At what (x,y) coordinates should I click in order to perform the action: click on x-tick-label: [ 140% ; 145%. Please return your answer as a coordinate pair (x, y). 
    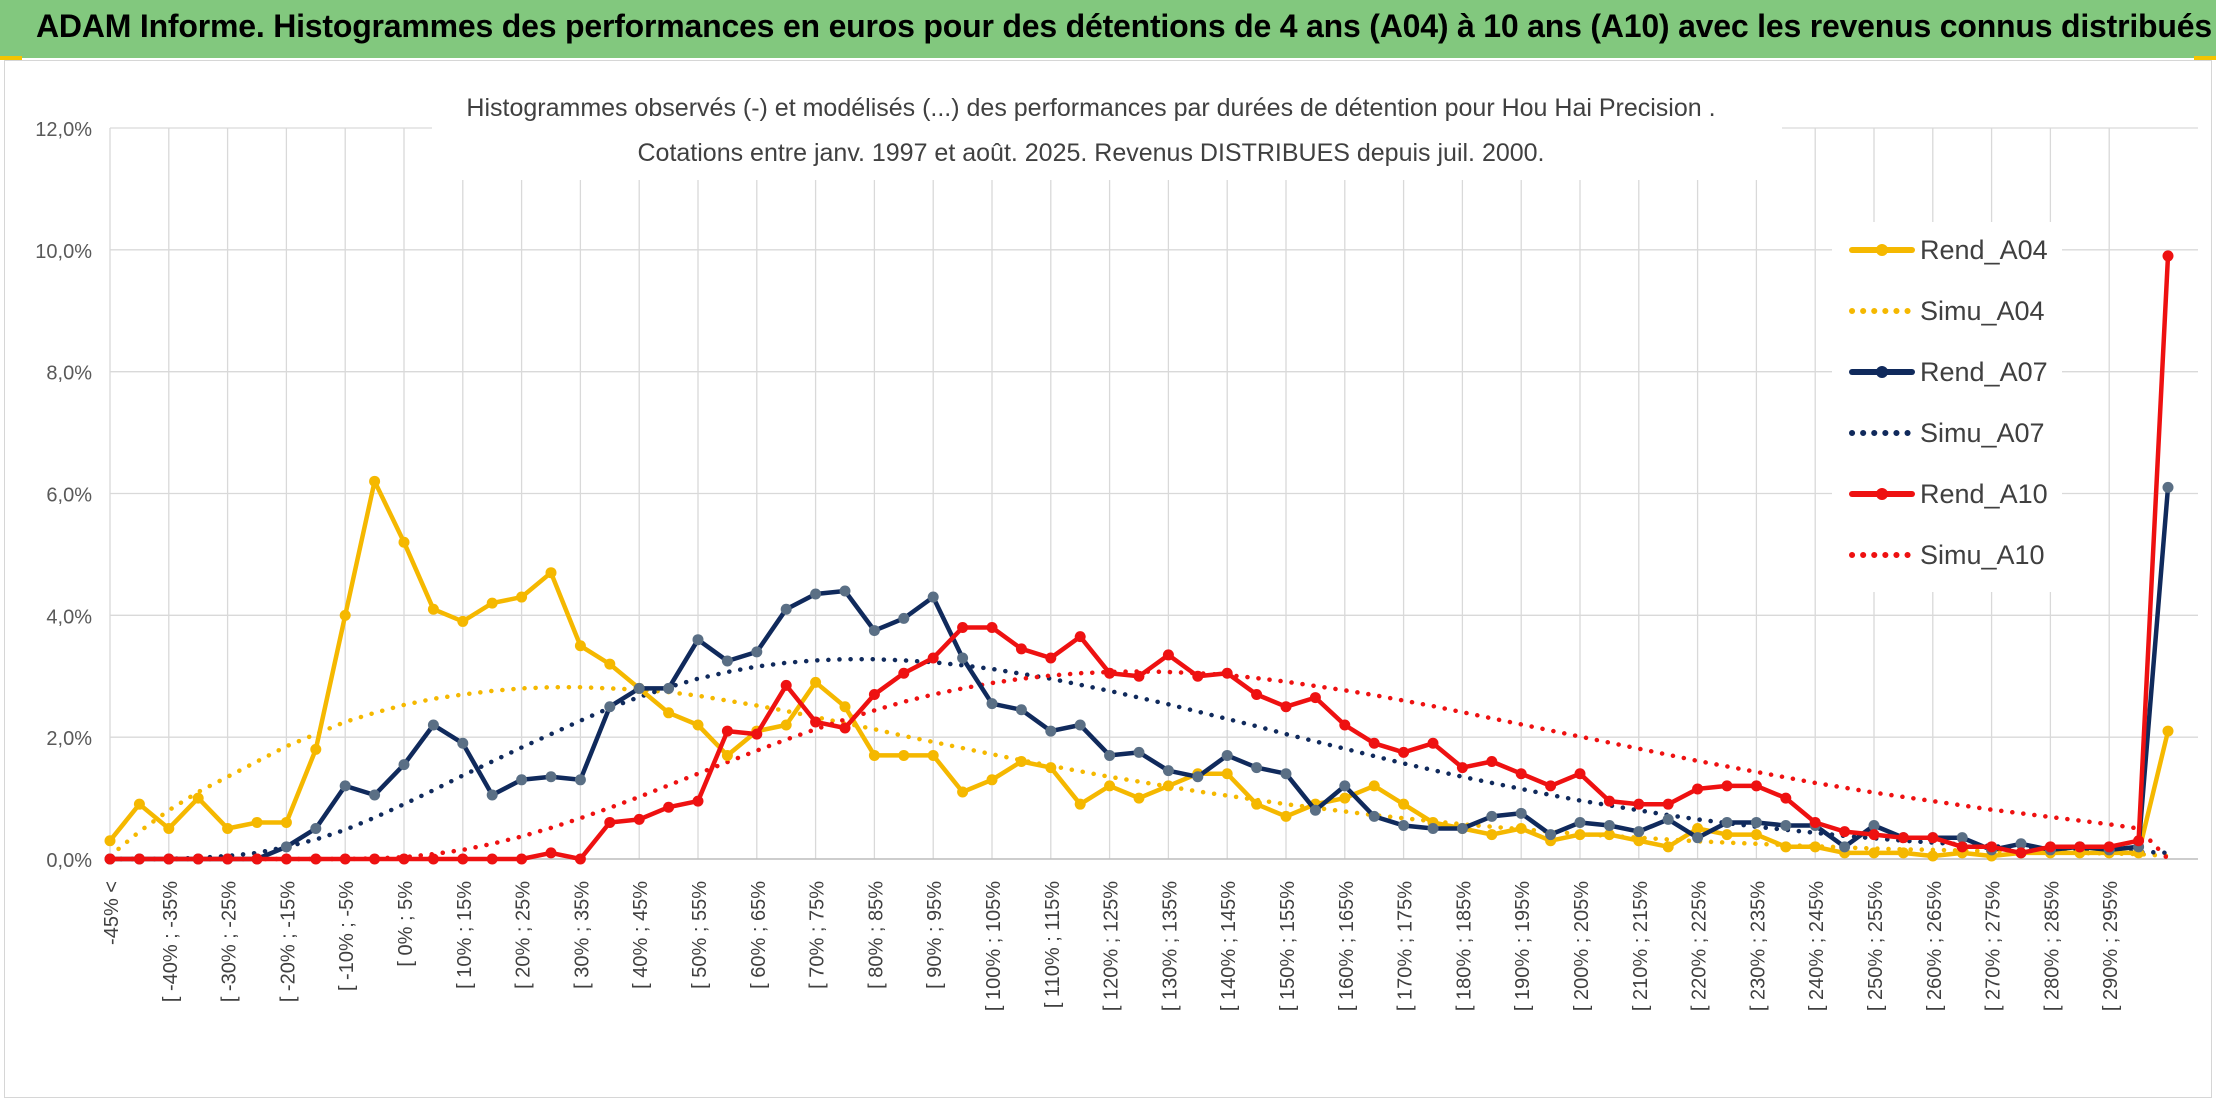
    Looking at the image, I should click on (1229, 946).